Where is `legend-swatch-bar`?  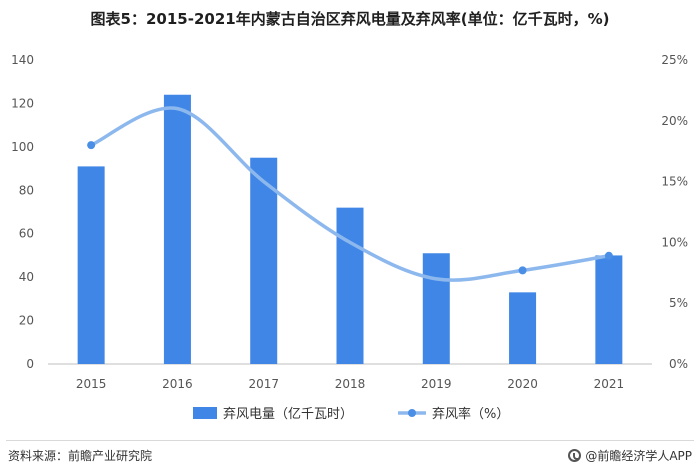 legend-swatch-bar is located at coordinates (205, 413).